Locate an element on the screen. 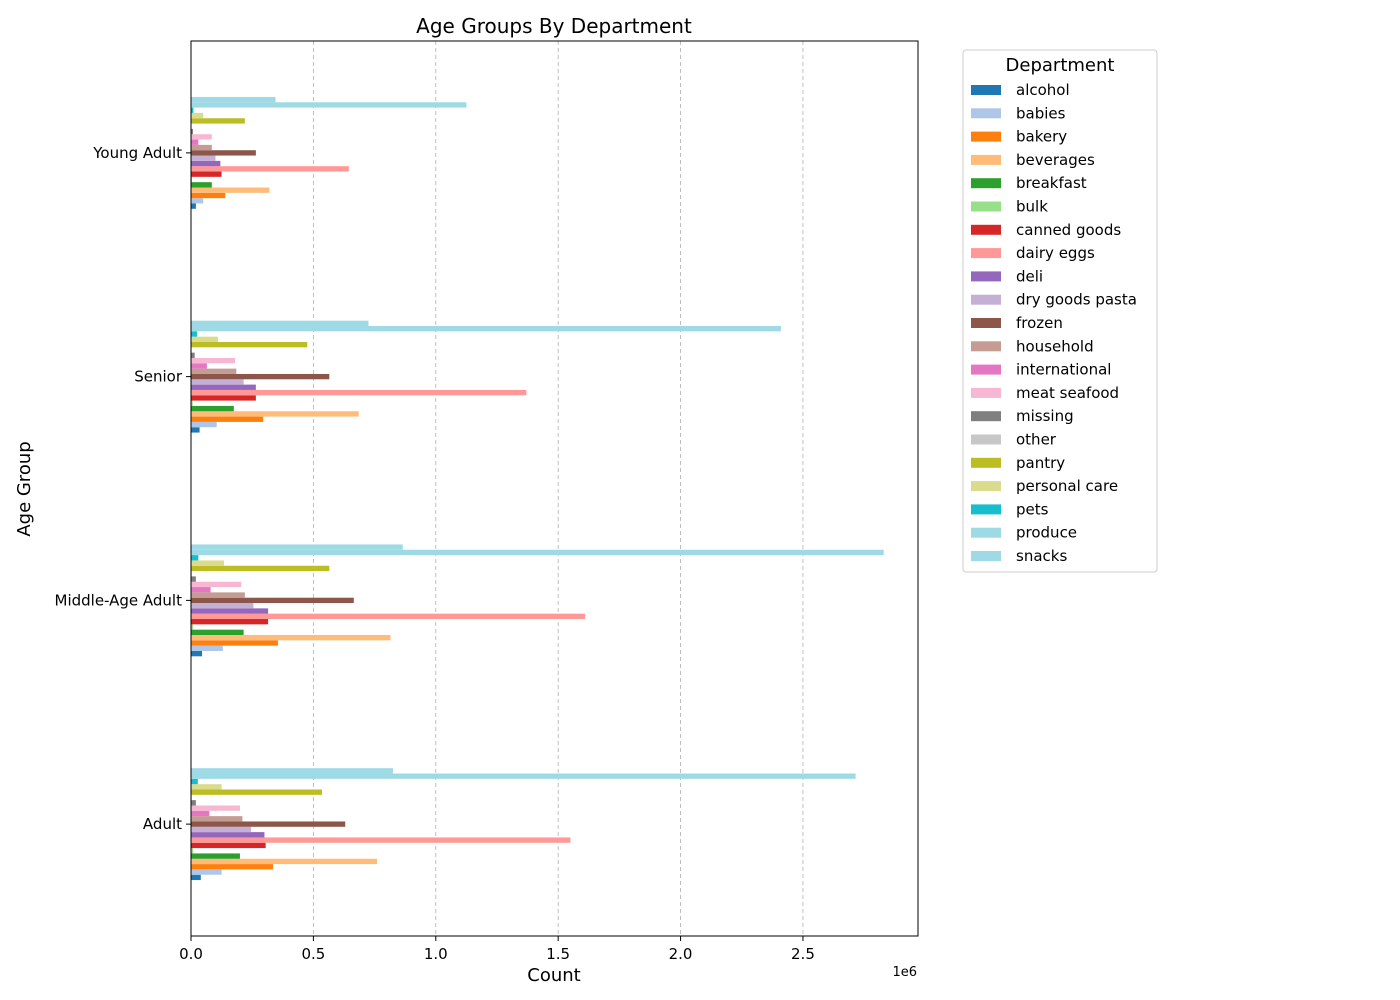  legend-label: beverages is located at coordinates (1055, 160).